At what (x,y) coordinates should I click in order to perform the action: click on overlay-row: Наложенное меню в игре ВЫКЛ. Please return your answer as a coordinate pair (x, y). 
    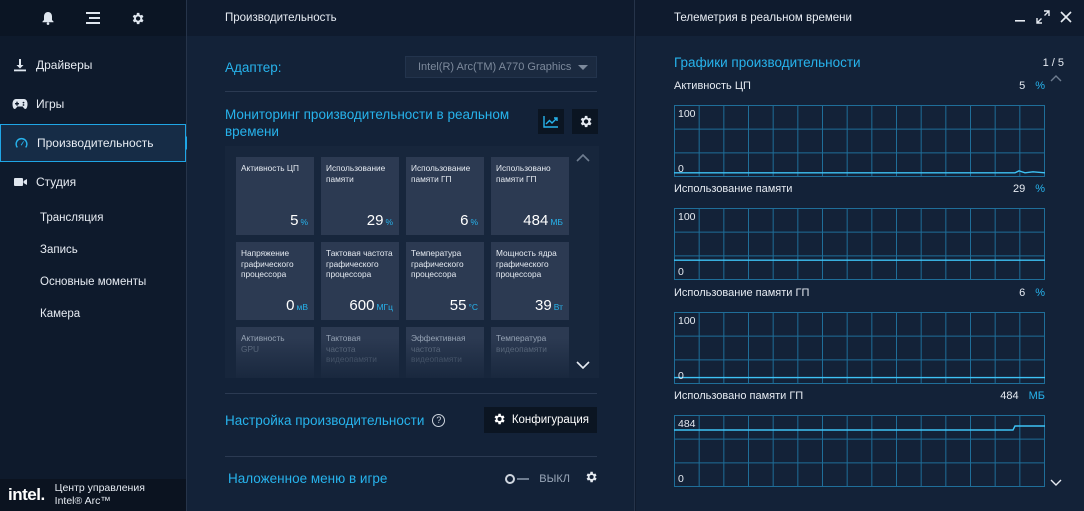
    Looking at the image, I should click on (413, 478).